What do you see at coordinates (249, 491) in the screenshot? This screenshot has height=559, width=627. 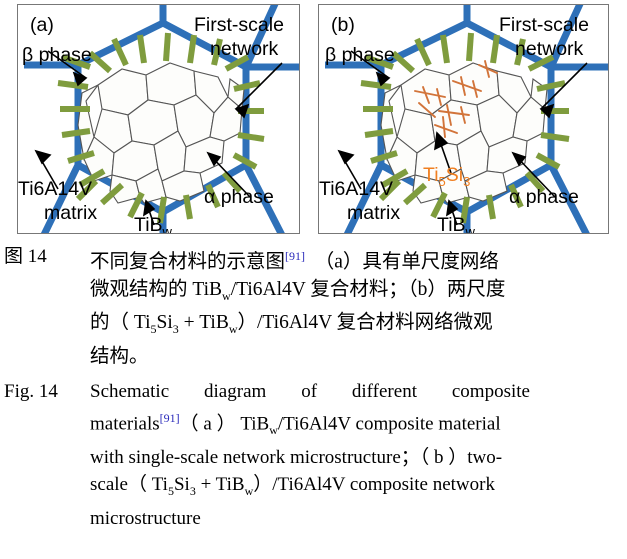 I see `caption-en-line4-sub3: w` at bounding box center [249, 491].